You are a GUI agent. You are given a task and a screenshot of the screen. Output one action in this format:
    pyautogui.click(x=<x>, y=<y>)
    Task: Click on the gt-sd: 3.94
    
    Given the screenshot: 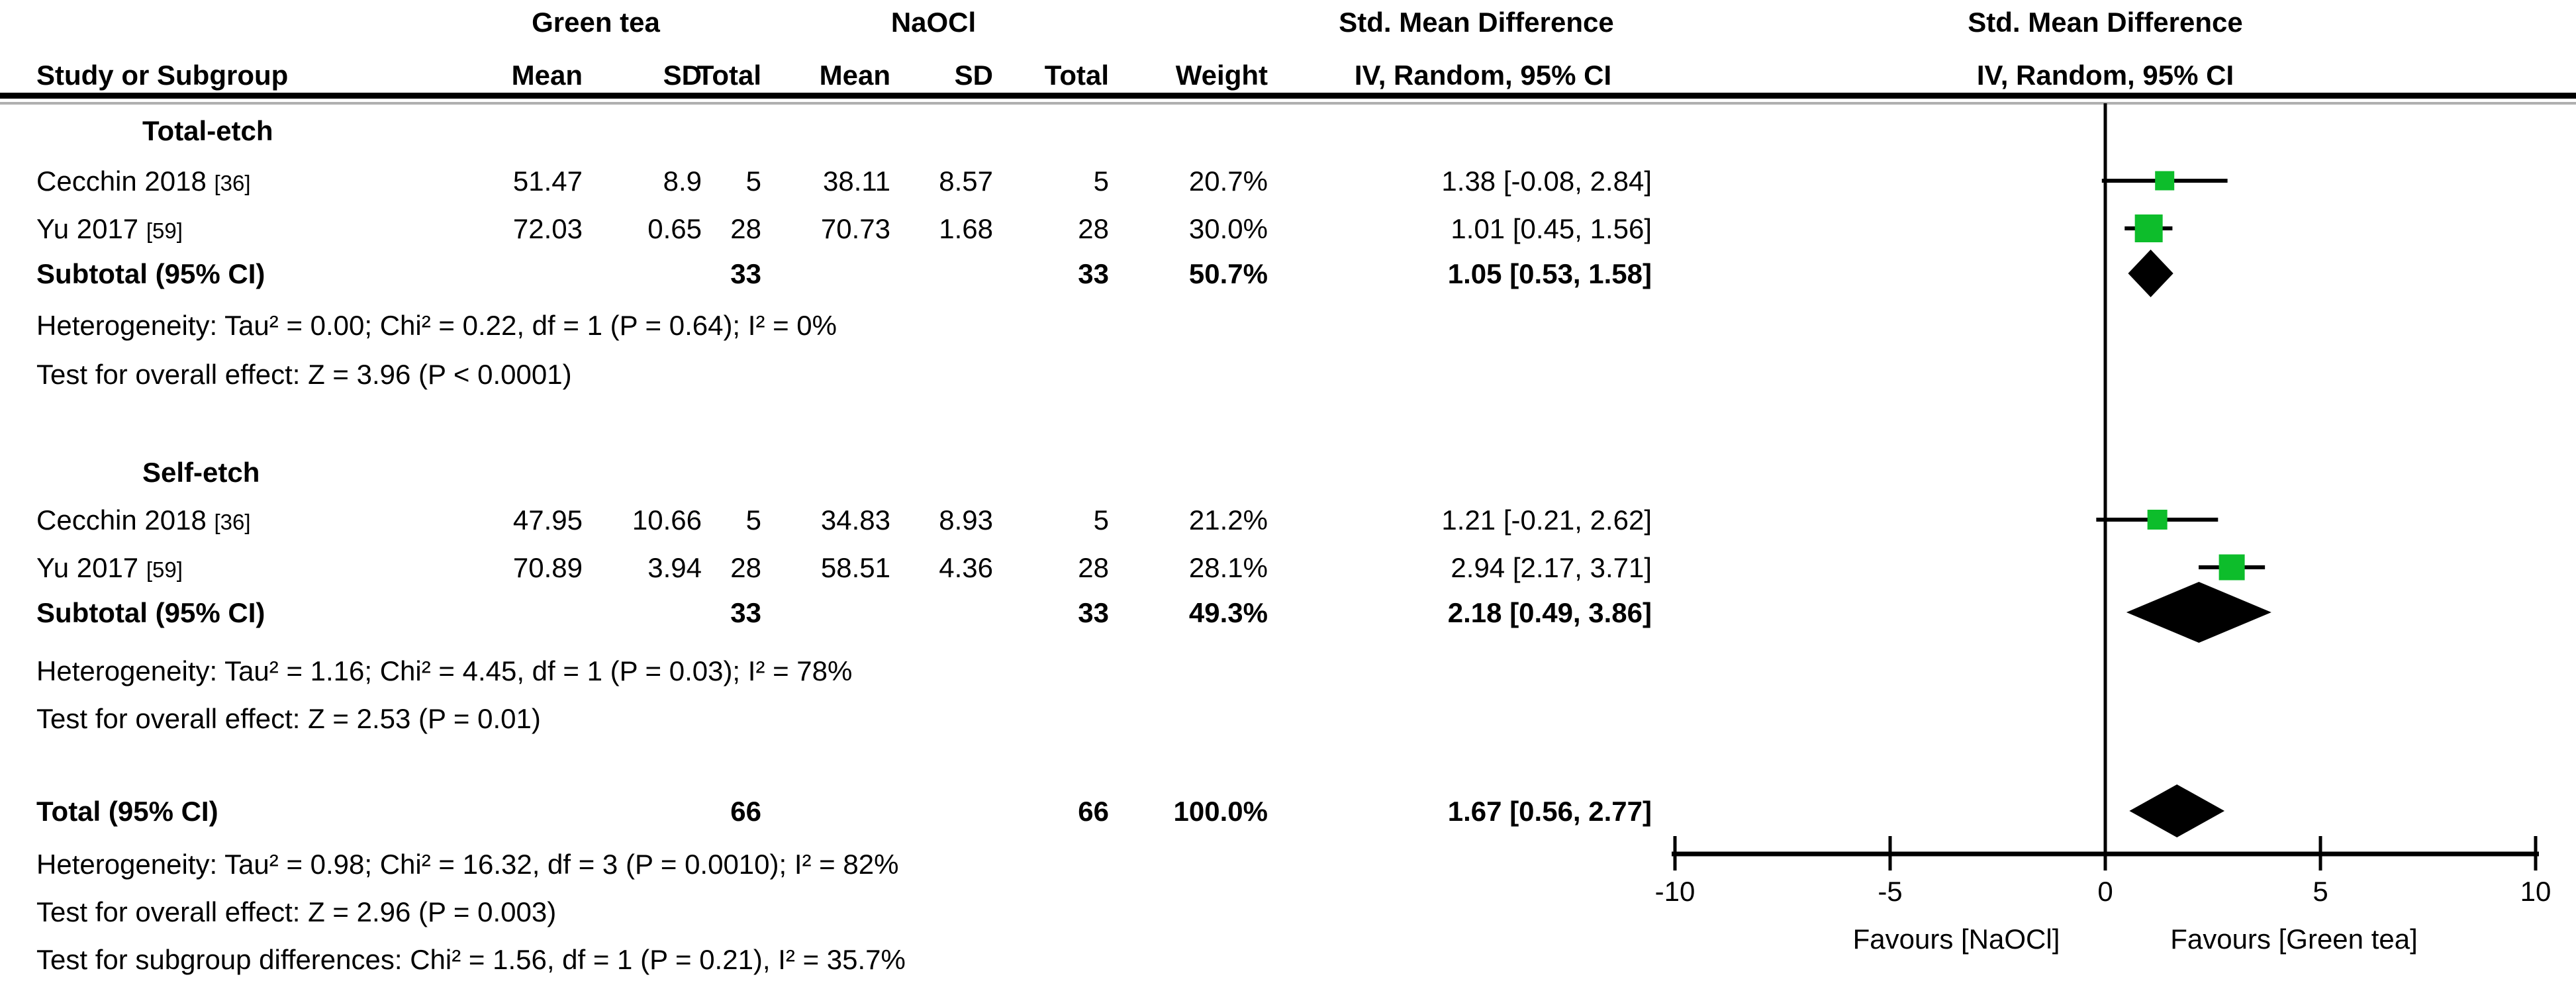 What is the action you would take?
    pyautogui.click(x=674, y=567)
    